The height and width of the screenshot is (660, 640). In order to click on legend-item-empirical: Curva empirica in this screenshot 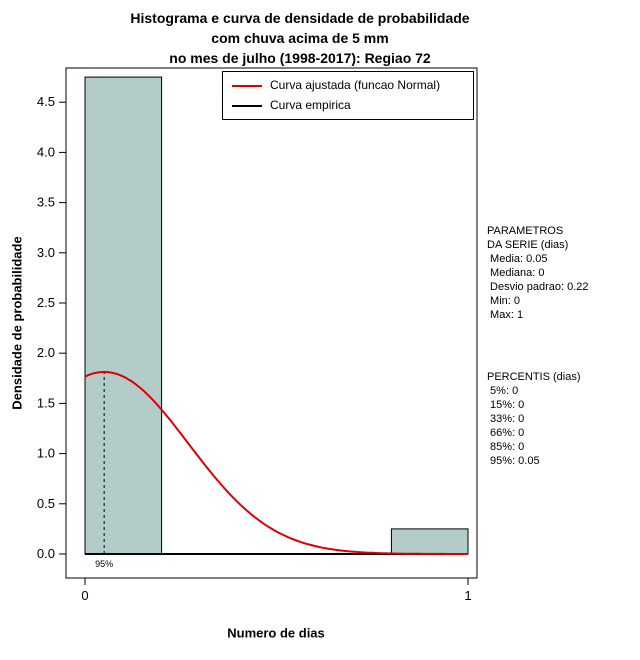, I will do `click(348, 105)`.